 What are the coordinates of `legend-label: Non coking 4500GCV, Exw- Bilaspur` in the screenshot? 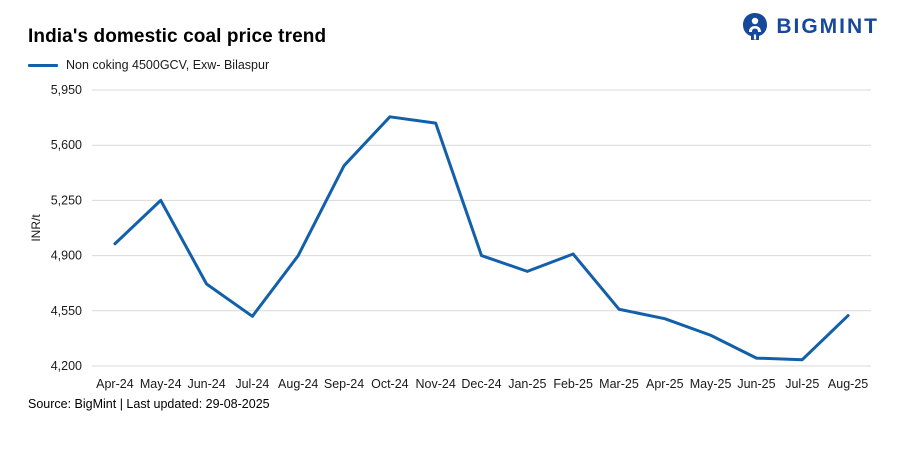 It's located at (168, 65).